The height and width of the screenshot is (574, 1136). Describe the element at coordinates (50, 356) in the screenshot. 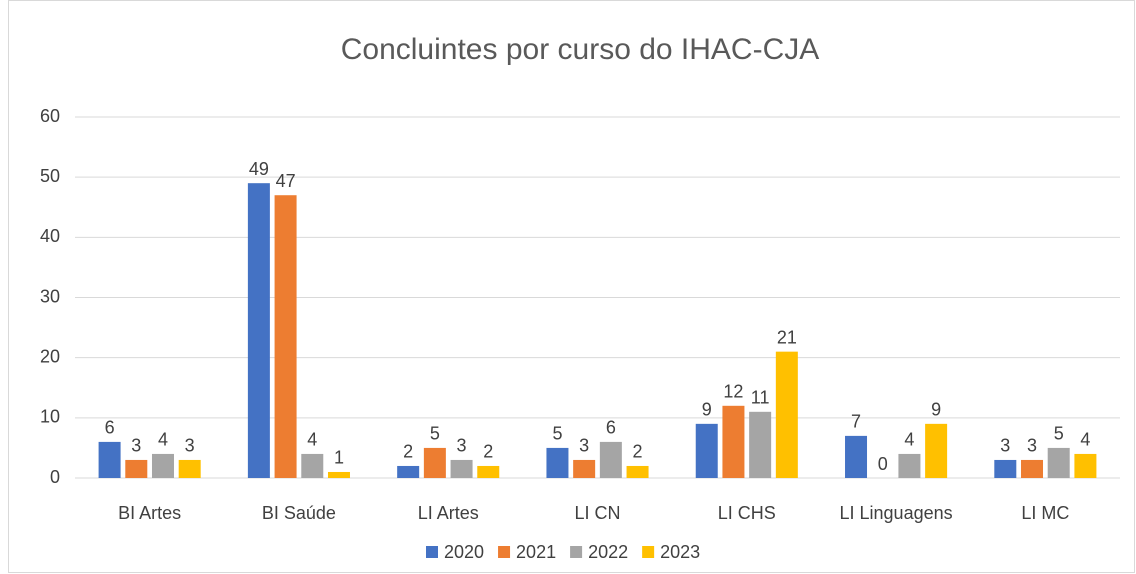

I see `y-tick-label: 20` at that location.